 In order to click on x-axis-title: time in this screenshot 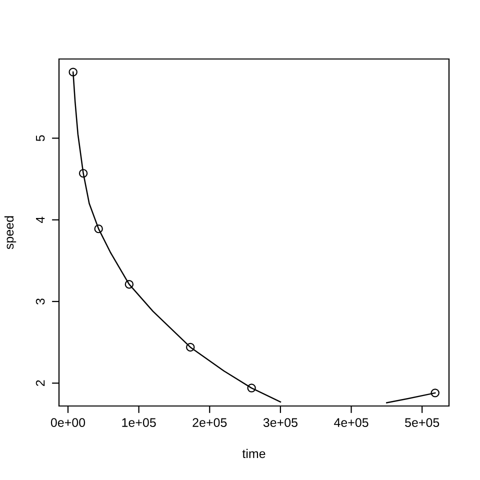, I will do `click(254, 453)`.